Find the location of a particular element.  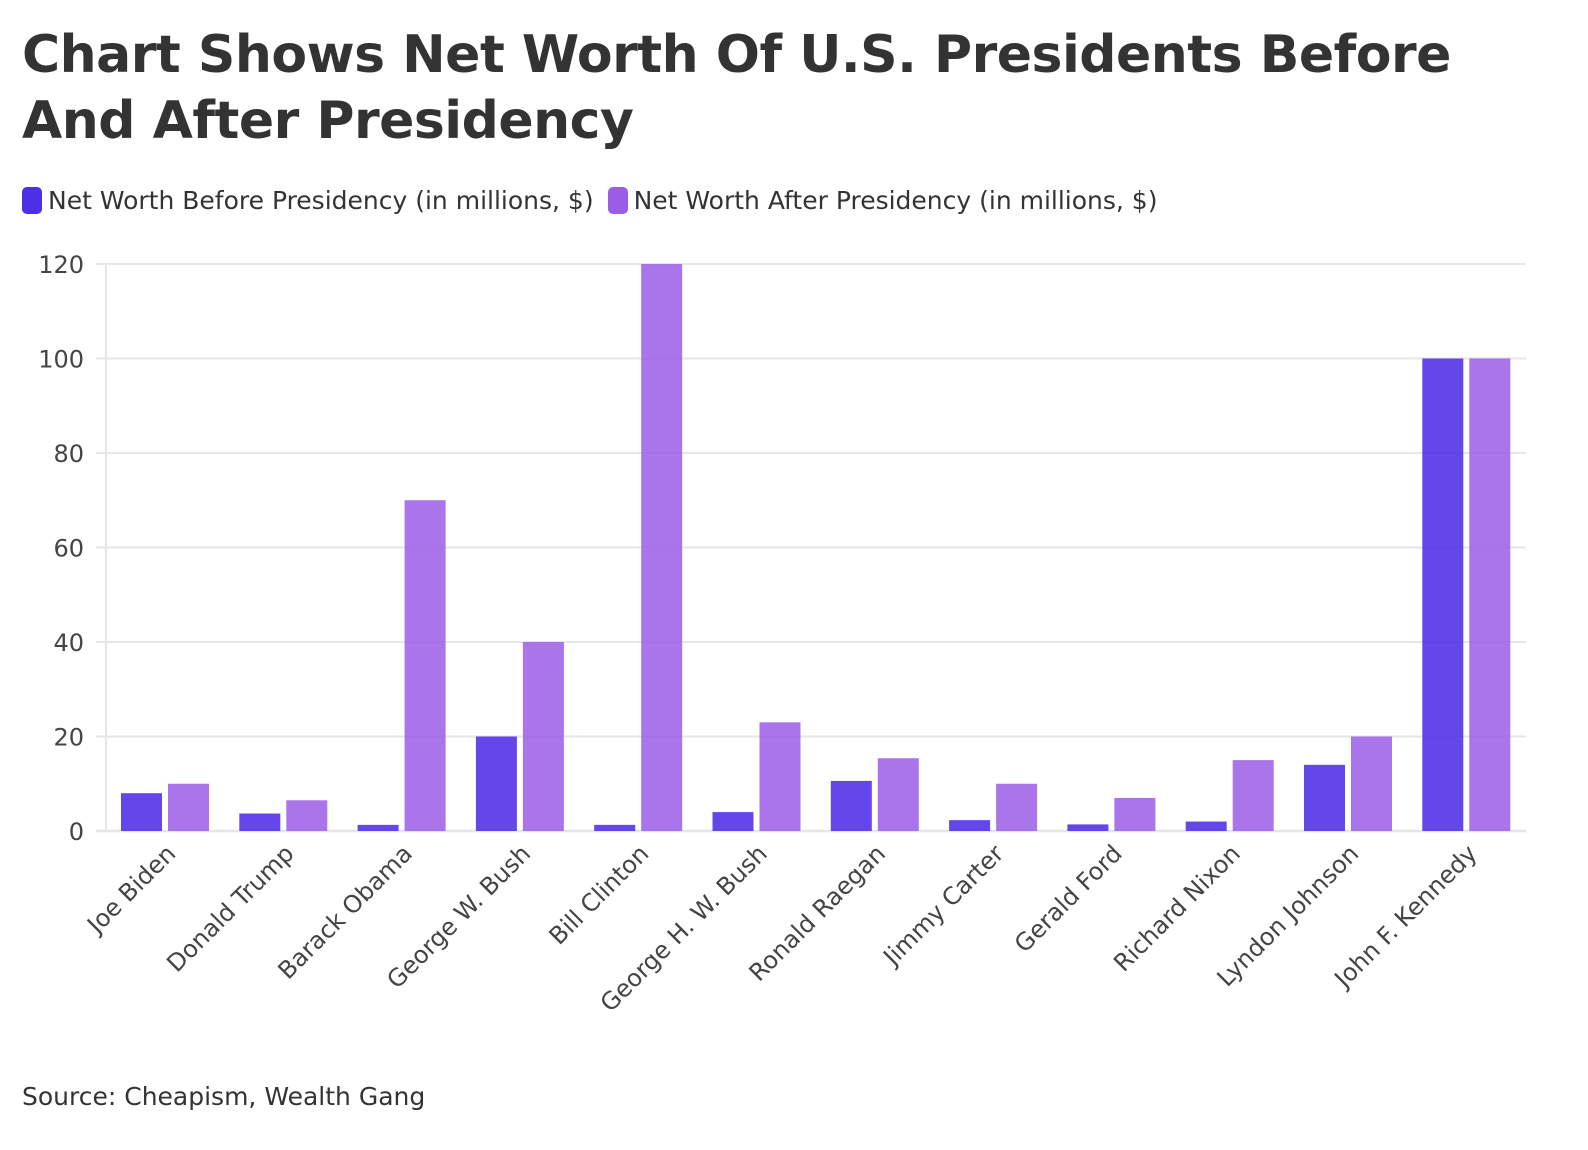

legend-swatch-before is located at coordinates (32, 200).